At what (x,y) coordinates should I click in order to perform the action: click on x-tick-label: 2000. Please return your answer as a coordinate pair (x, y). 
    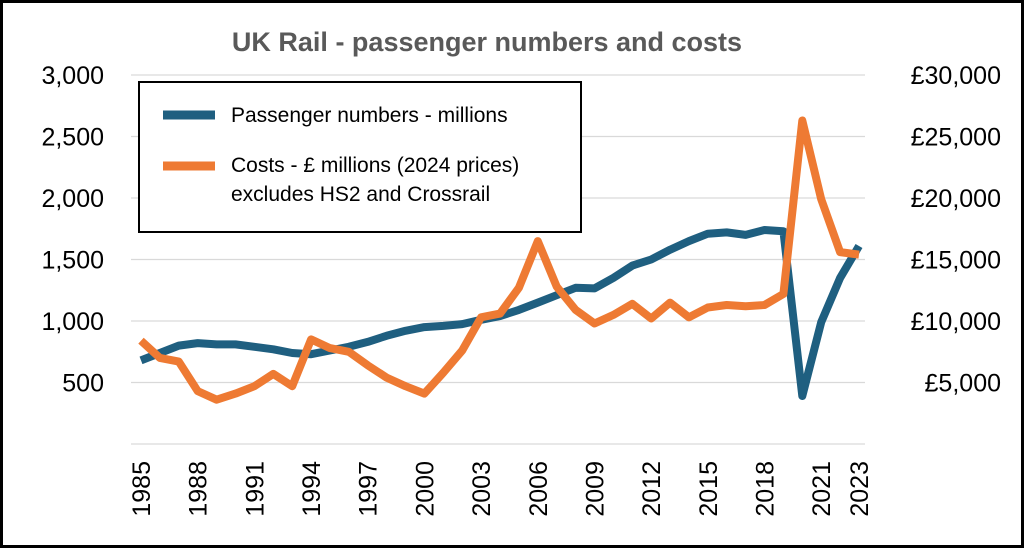
    Looking at the image, I should click on (425, 489).